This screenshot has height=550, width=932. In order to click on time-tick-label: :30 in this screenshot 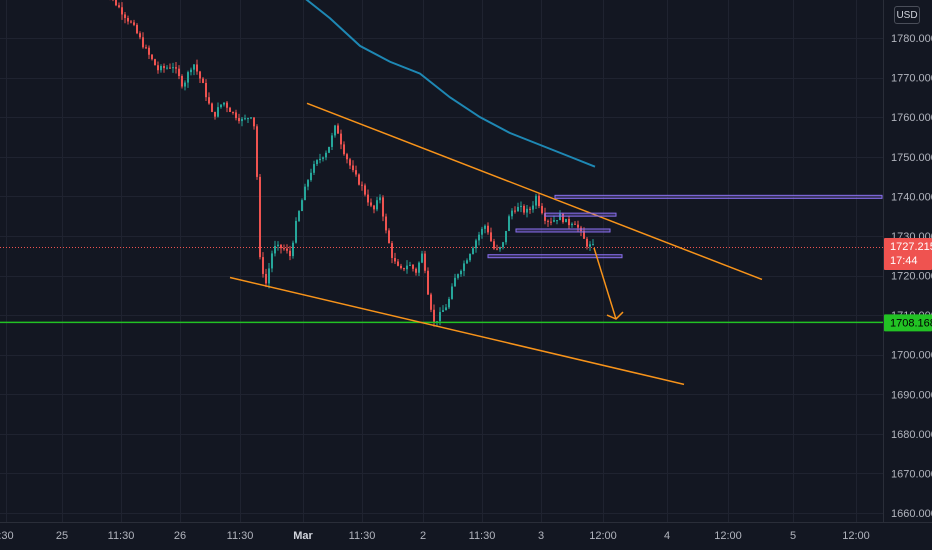, I will do `click(7, 536)`.